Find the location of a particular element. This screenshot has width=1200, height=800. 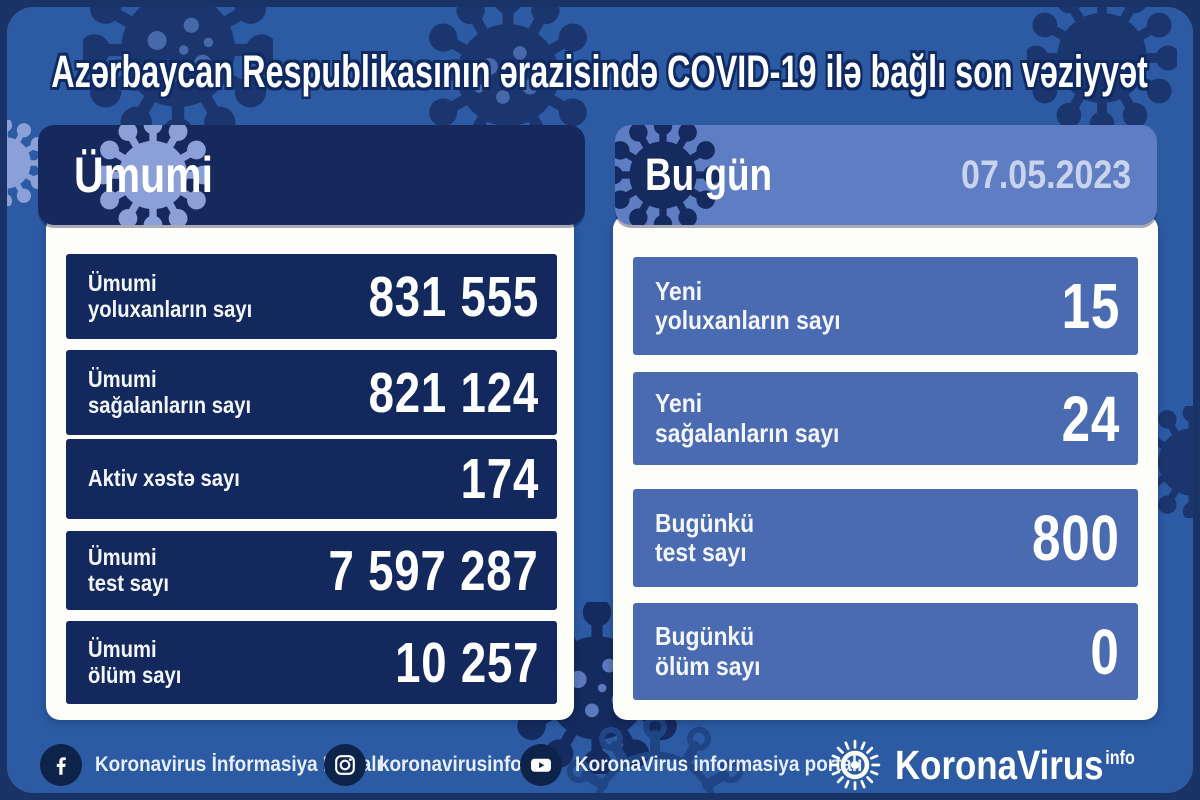

stat-row-today-tests: Bugünkü test sayı 800 is located at coordinates (885, 538).